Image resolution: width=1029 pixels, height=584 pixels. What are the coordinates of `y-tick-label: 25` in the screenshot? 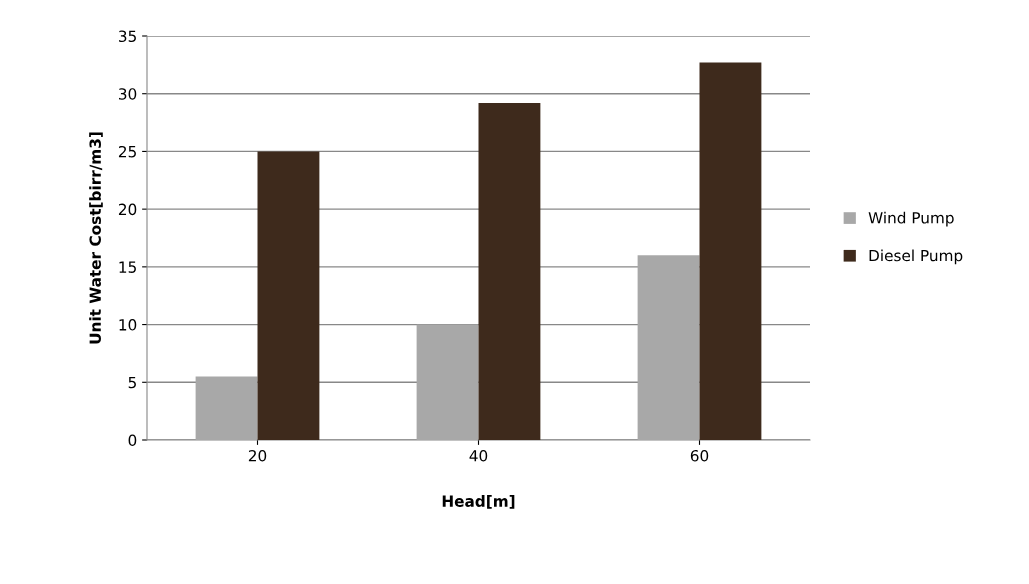 It's located at (127, 151).